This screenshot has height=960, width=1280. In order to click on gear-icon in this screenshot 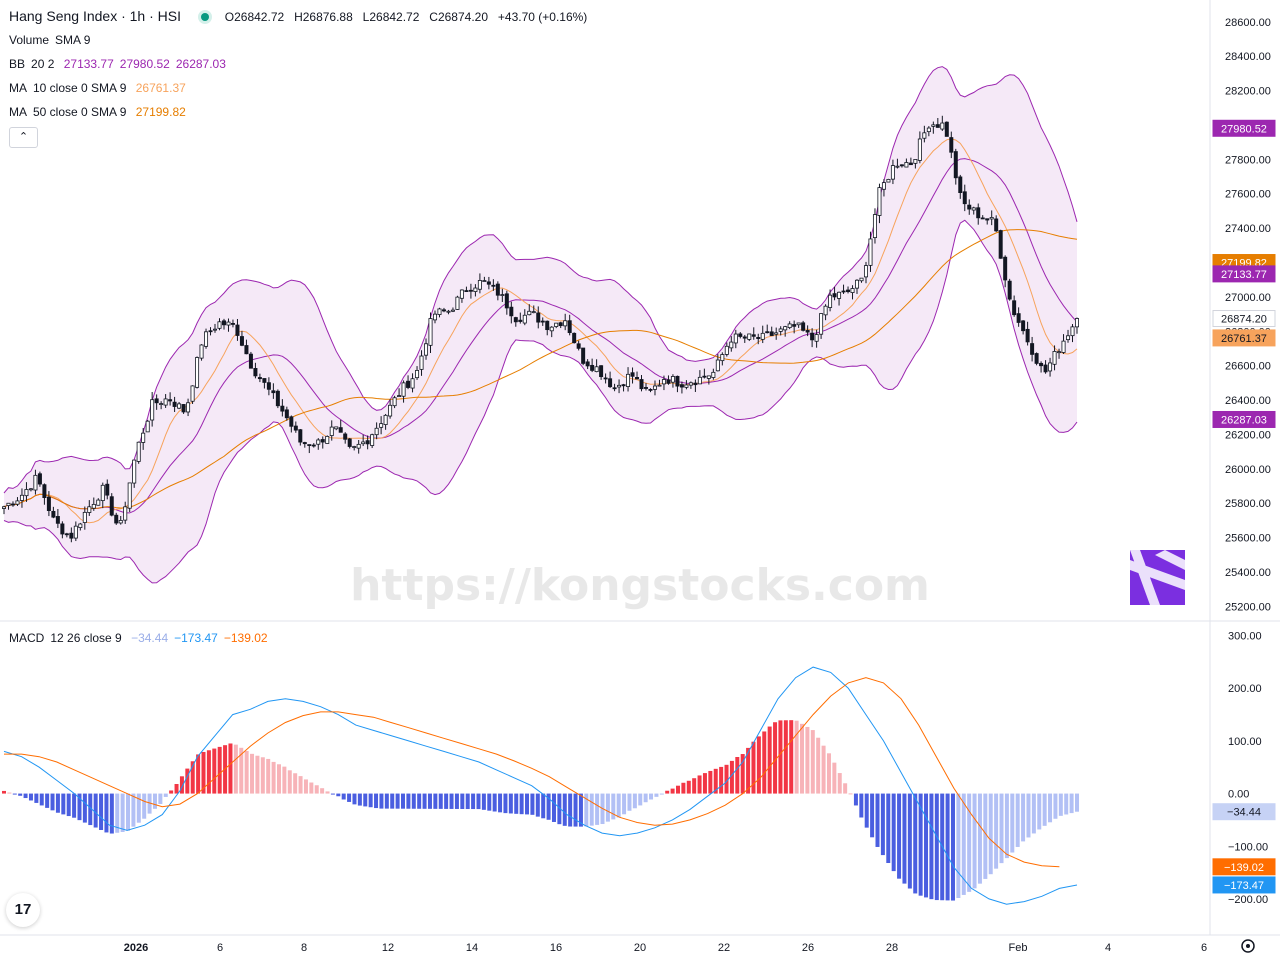, I will do `click(1248, 946)`.